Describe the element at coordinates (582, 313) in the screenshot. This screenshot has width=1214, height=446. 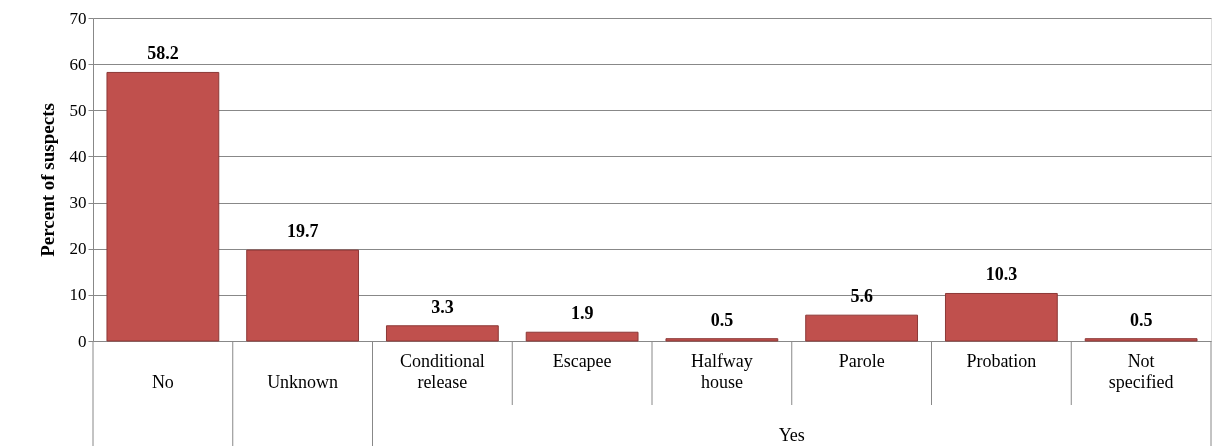
I see `data-label: 1.9` at that location.